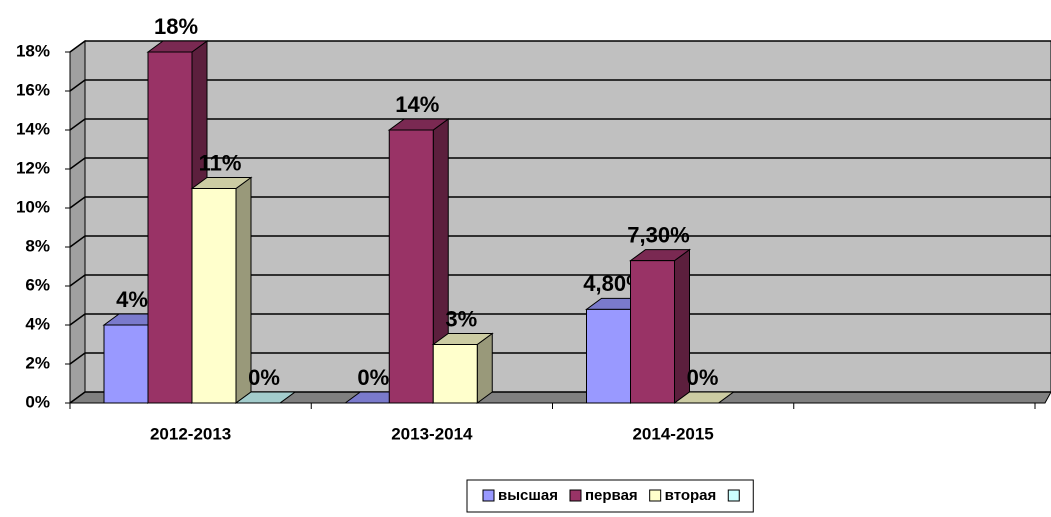  I want to click on y-tick-label: 18%, so click(33, 50).